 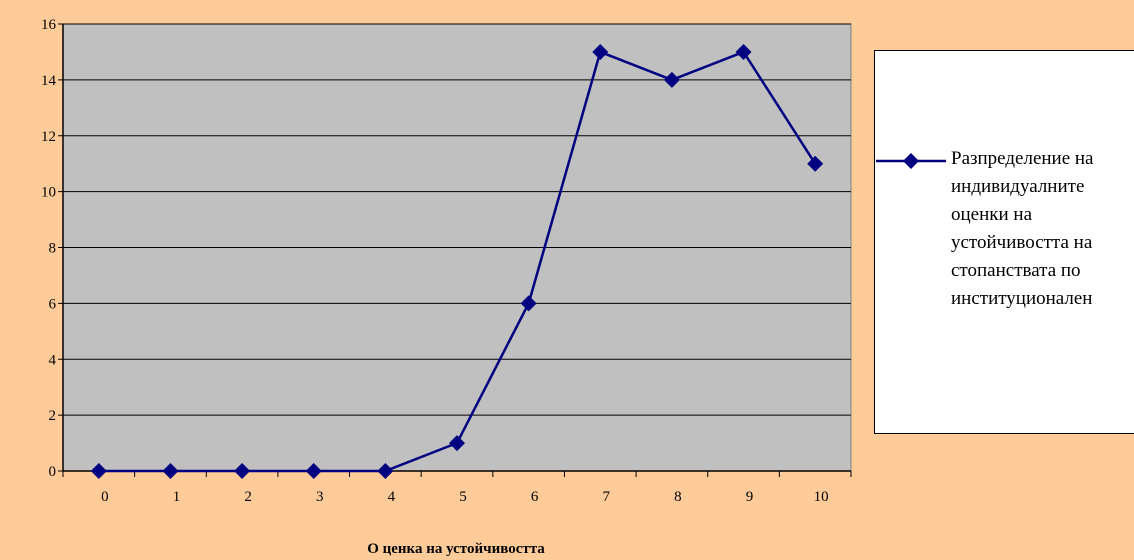 I want to click on y-tick-label: 4, so click(x=53, y=360).